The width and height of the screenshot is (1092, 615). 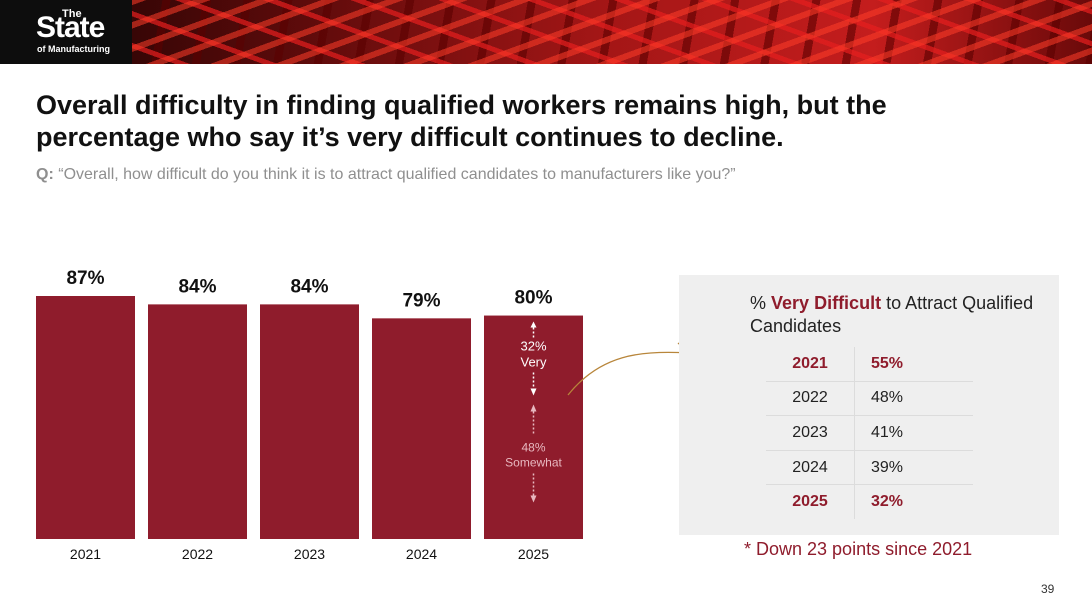 What do you see at coordinates (1048, 589) in the screenshot?
I see `page-number: 39` at bounding box center [1048, 589].